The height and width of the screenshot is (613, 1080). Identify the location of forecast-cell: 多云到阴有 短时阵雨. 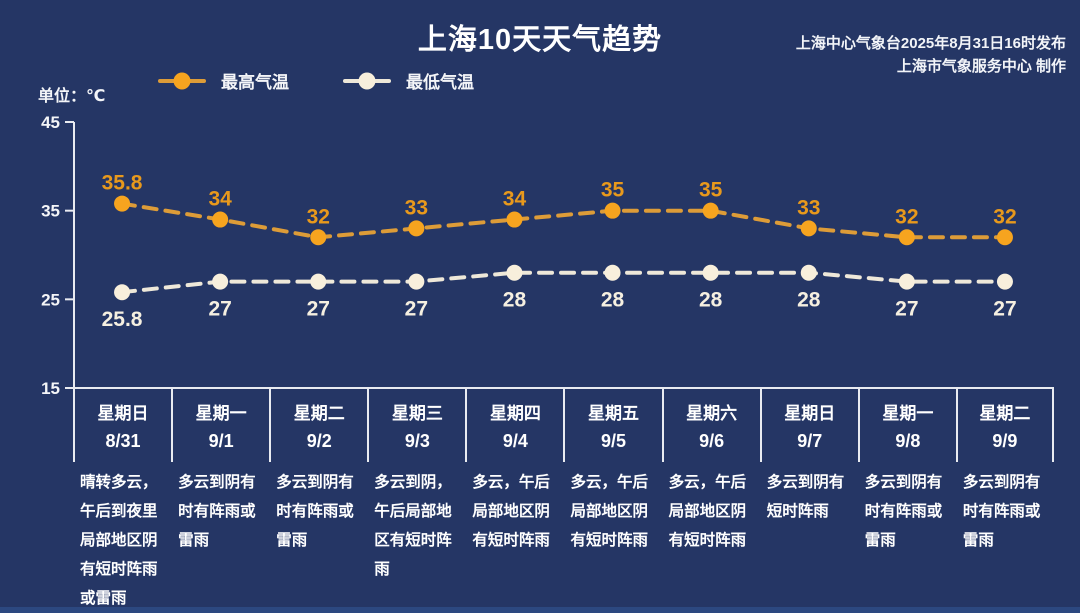
(805, 497).